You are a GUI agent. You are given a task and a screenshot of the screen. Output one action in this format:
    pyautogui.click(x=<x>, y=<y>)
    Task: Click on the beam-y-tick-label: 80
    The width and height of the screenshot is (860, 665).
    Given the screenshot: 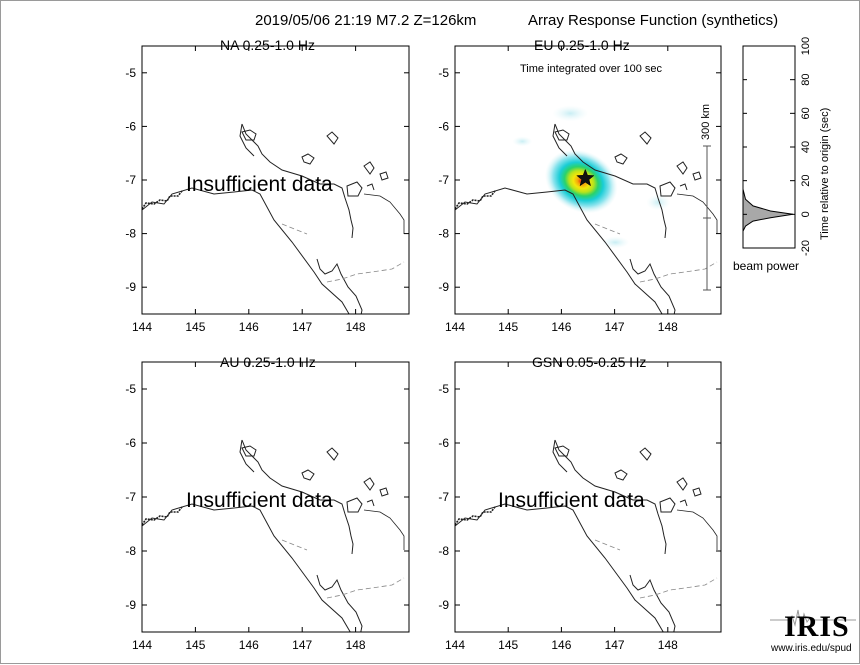 What is the action you would take?
    pyautogui.click(x=806, y=80)
    